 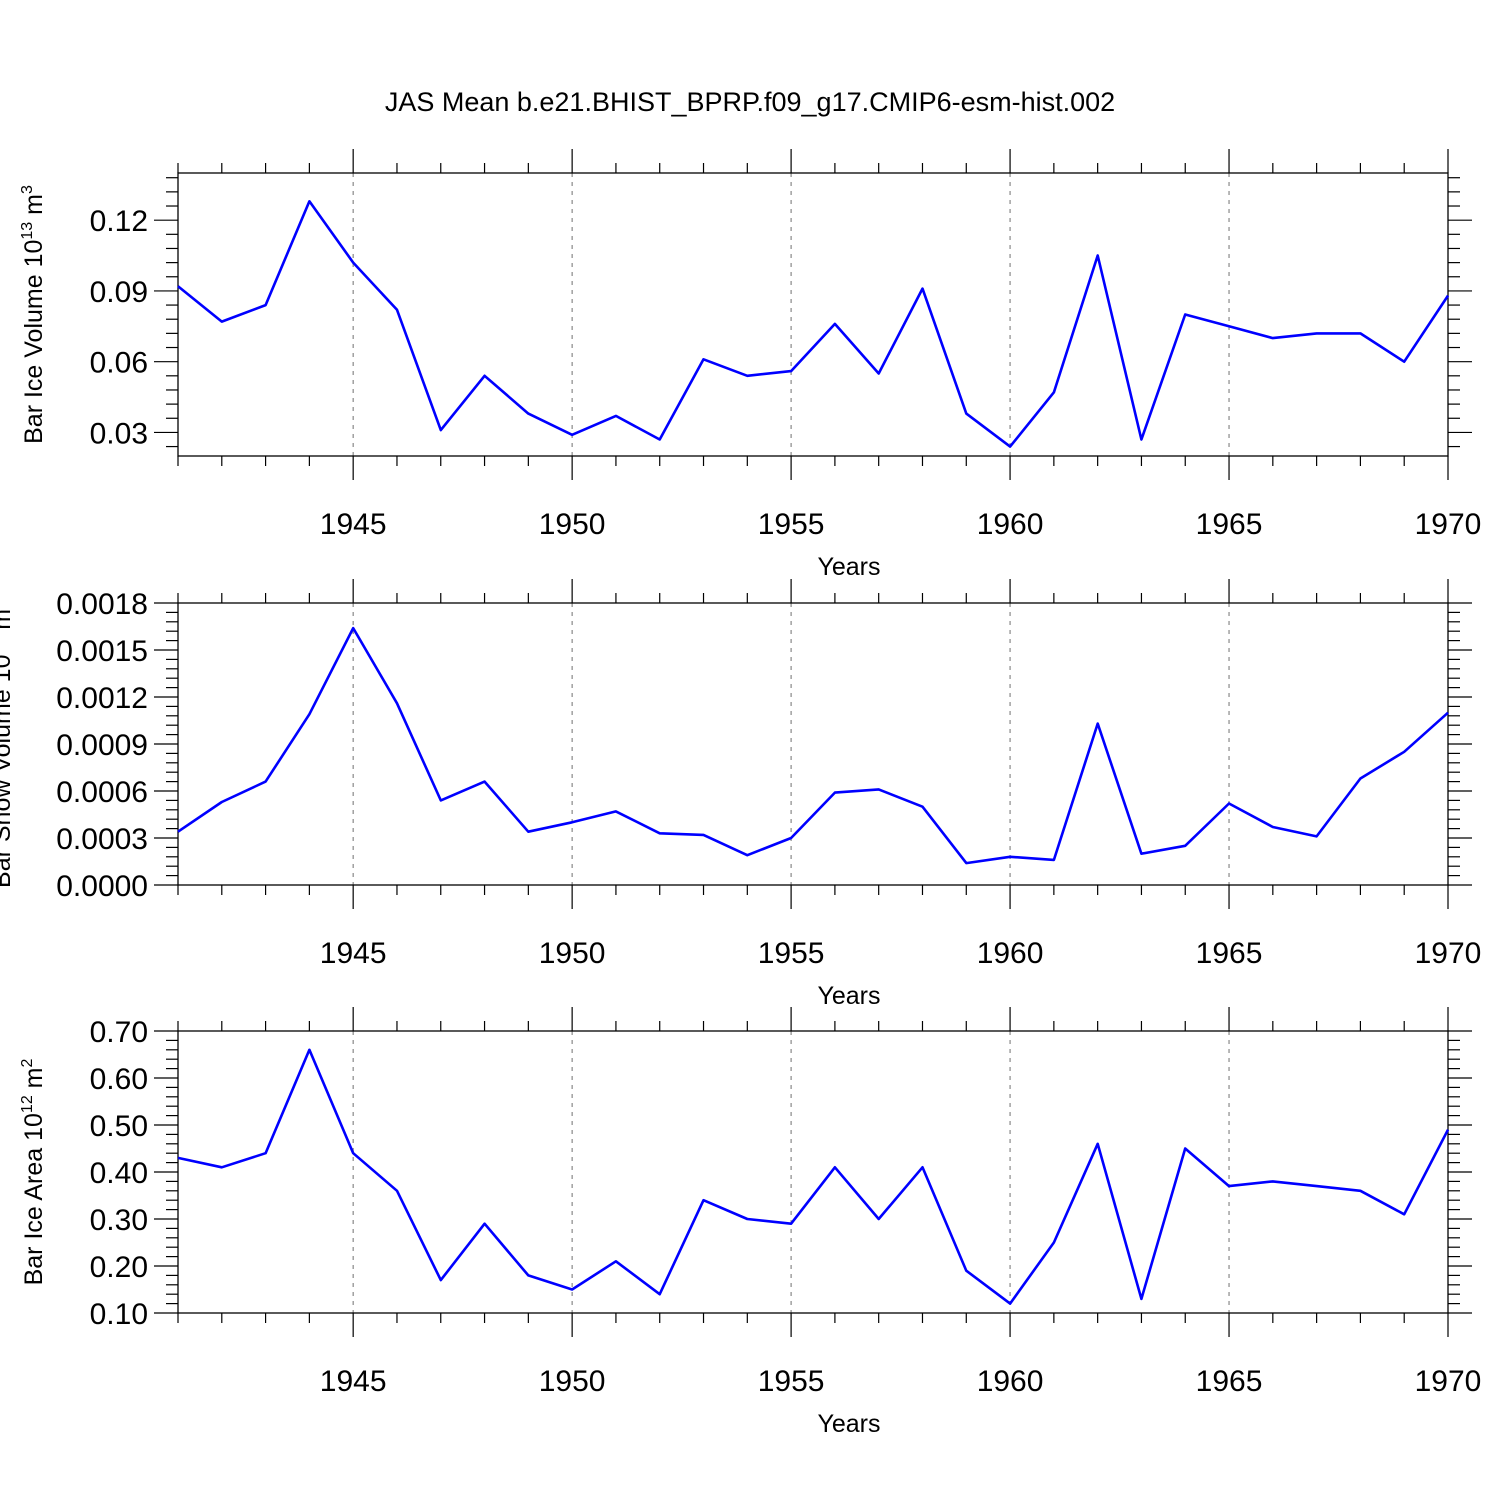 I want to click on y-tick-label: 0.0018, so click(x=102, y=604).